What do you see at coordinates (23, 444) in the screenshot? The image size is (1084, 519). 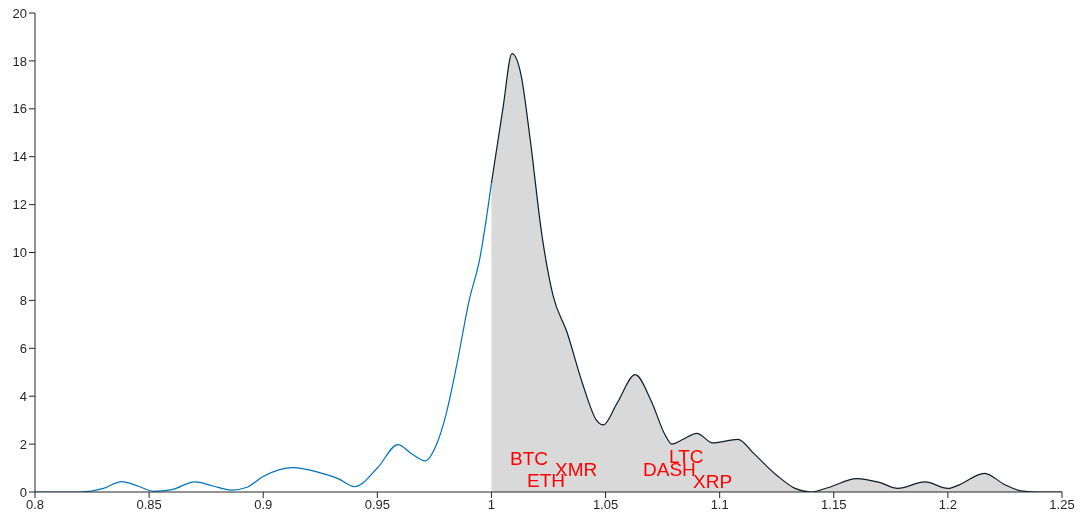 I see `y-tick-label: 2` at bounding box center [23, 444].